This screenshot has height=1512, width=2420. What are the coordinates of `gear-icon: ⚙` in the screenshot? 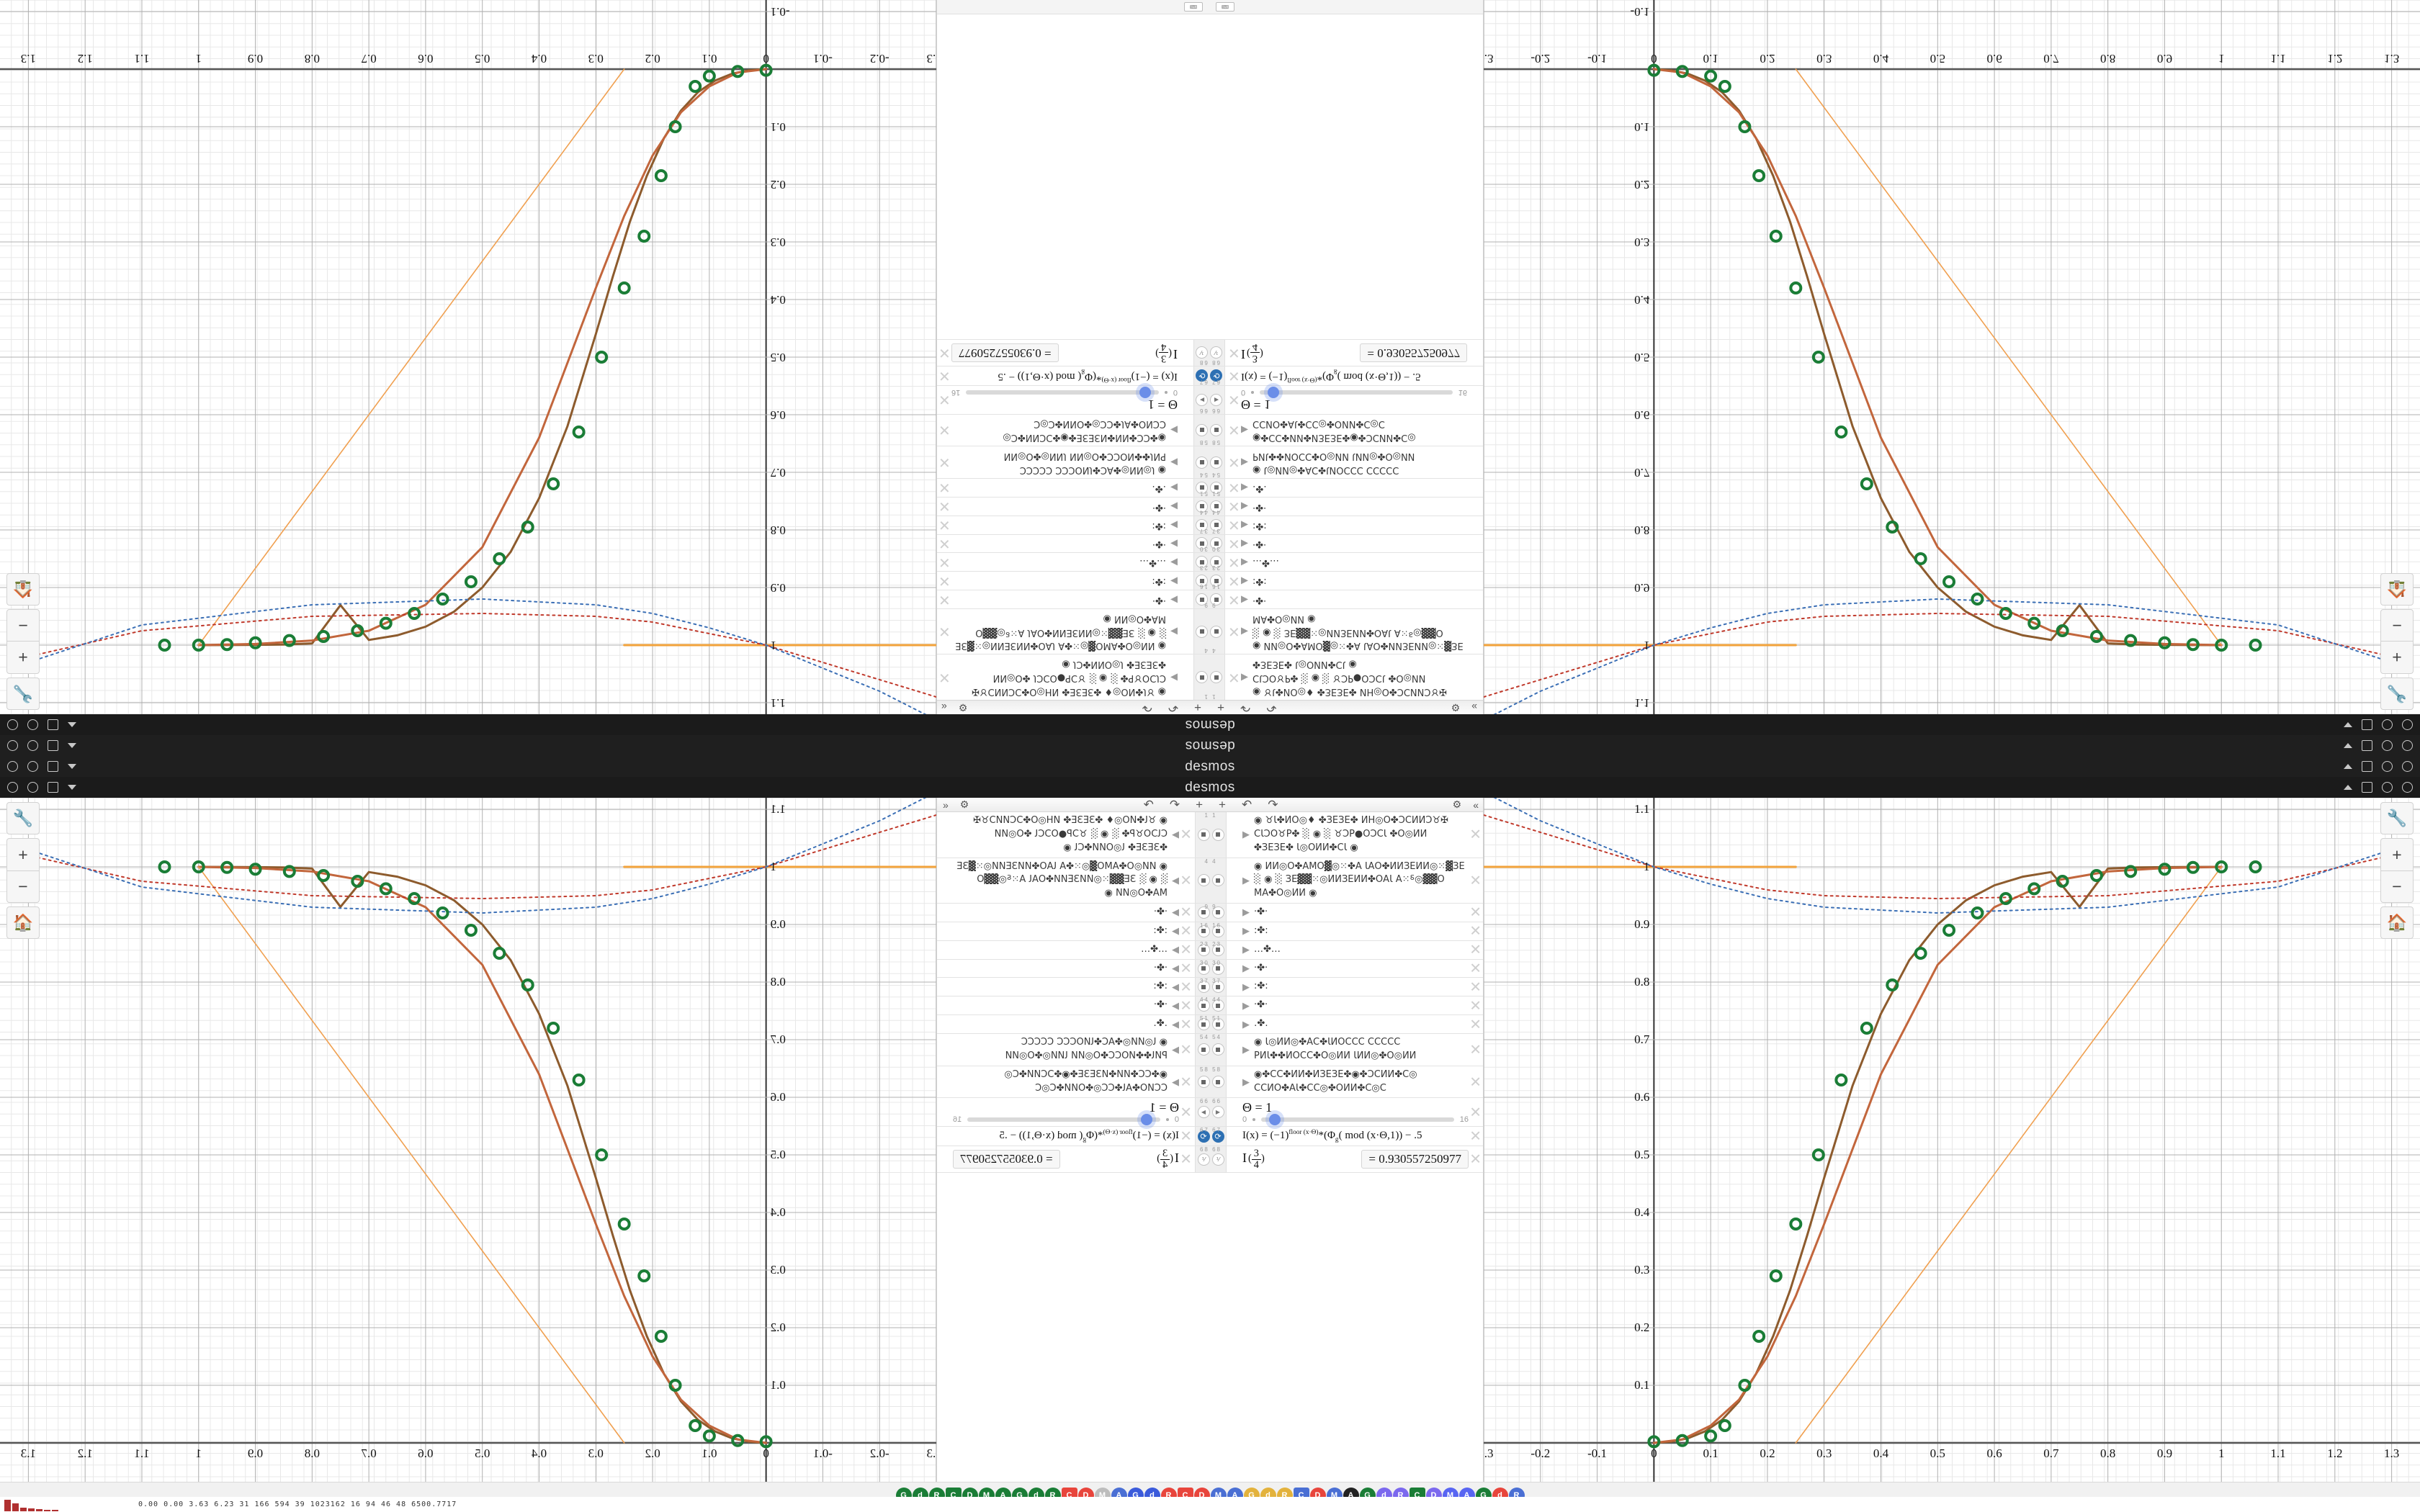 It's located at (964, 804).